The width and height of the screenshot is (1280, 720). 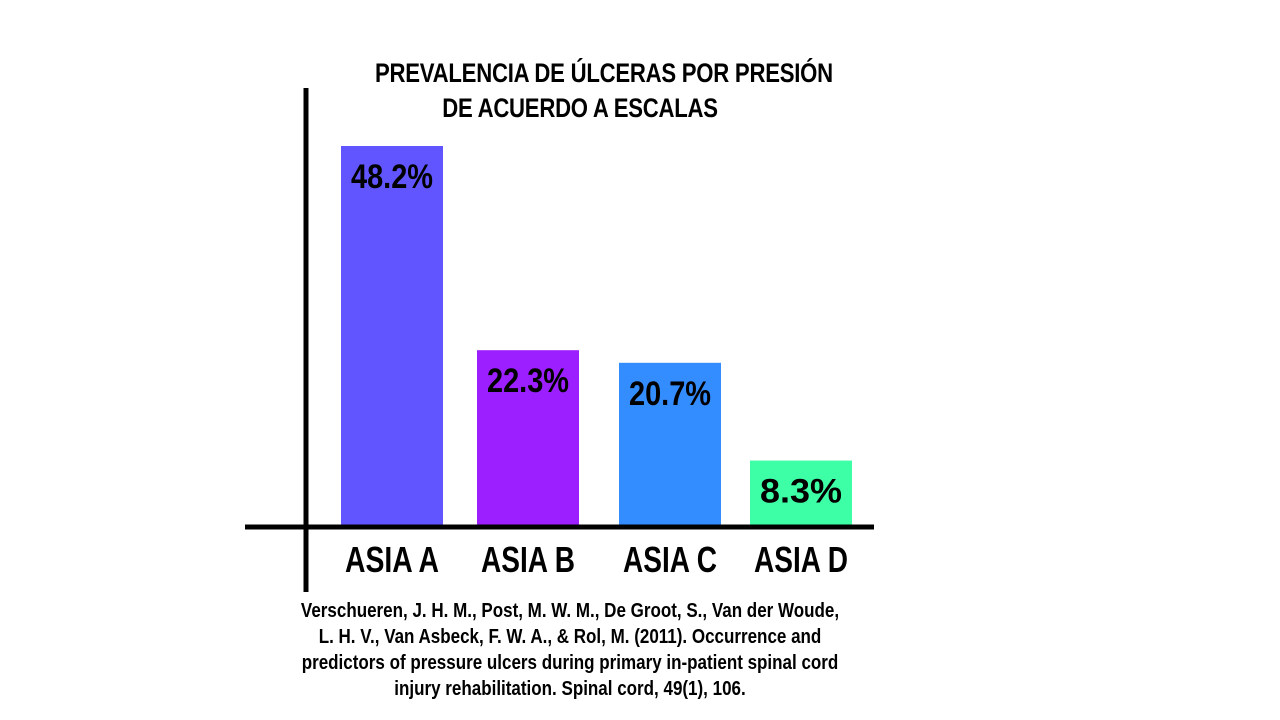 What do you see at coordinates (392, 559) in the screenshot?
I see `category-label-1: ASIA A` at bounding box center [392, 559].